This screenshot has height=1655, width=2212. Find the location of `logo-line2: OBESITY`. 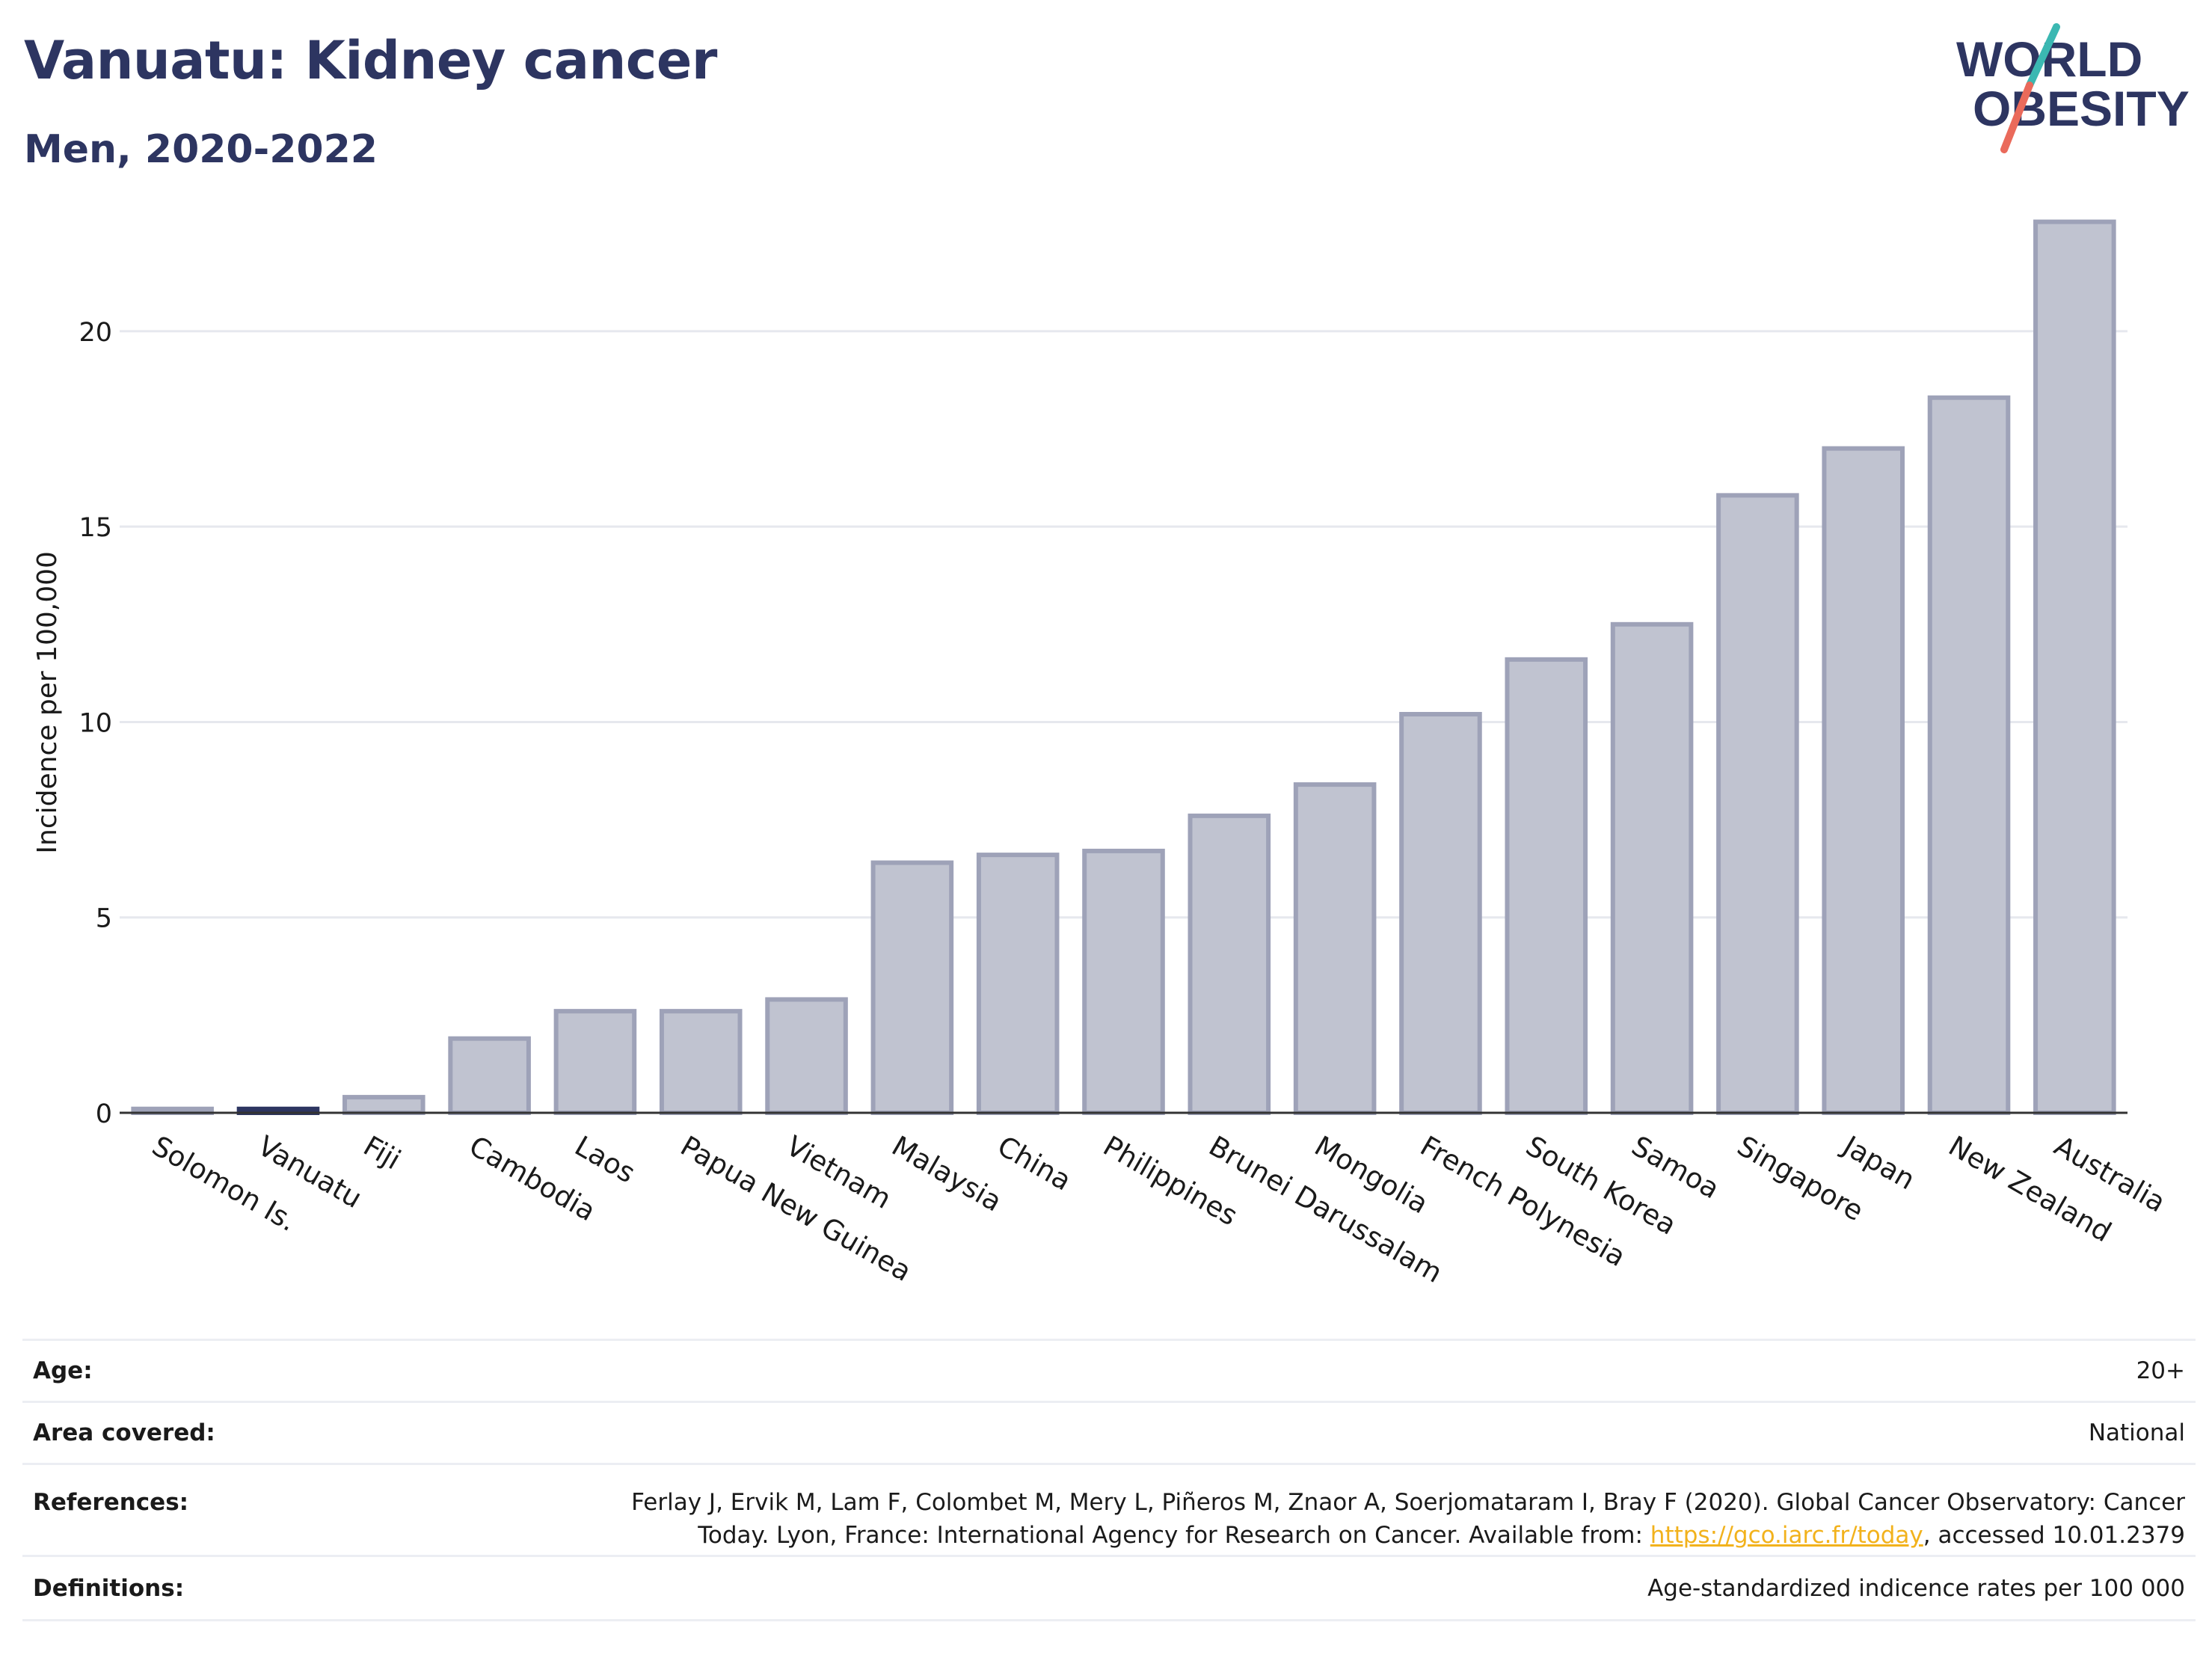

logo-line2: OBESITY is located at coordinates (2081, 108).